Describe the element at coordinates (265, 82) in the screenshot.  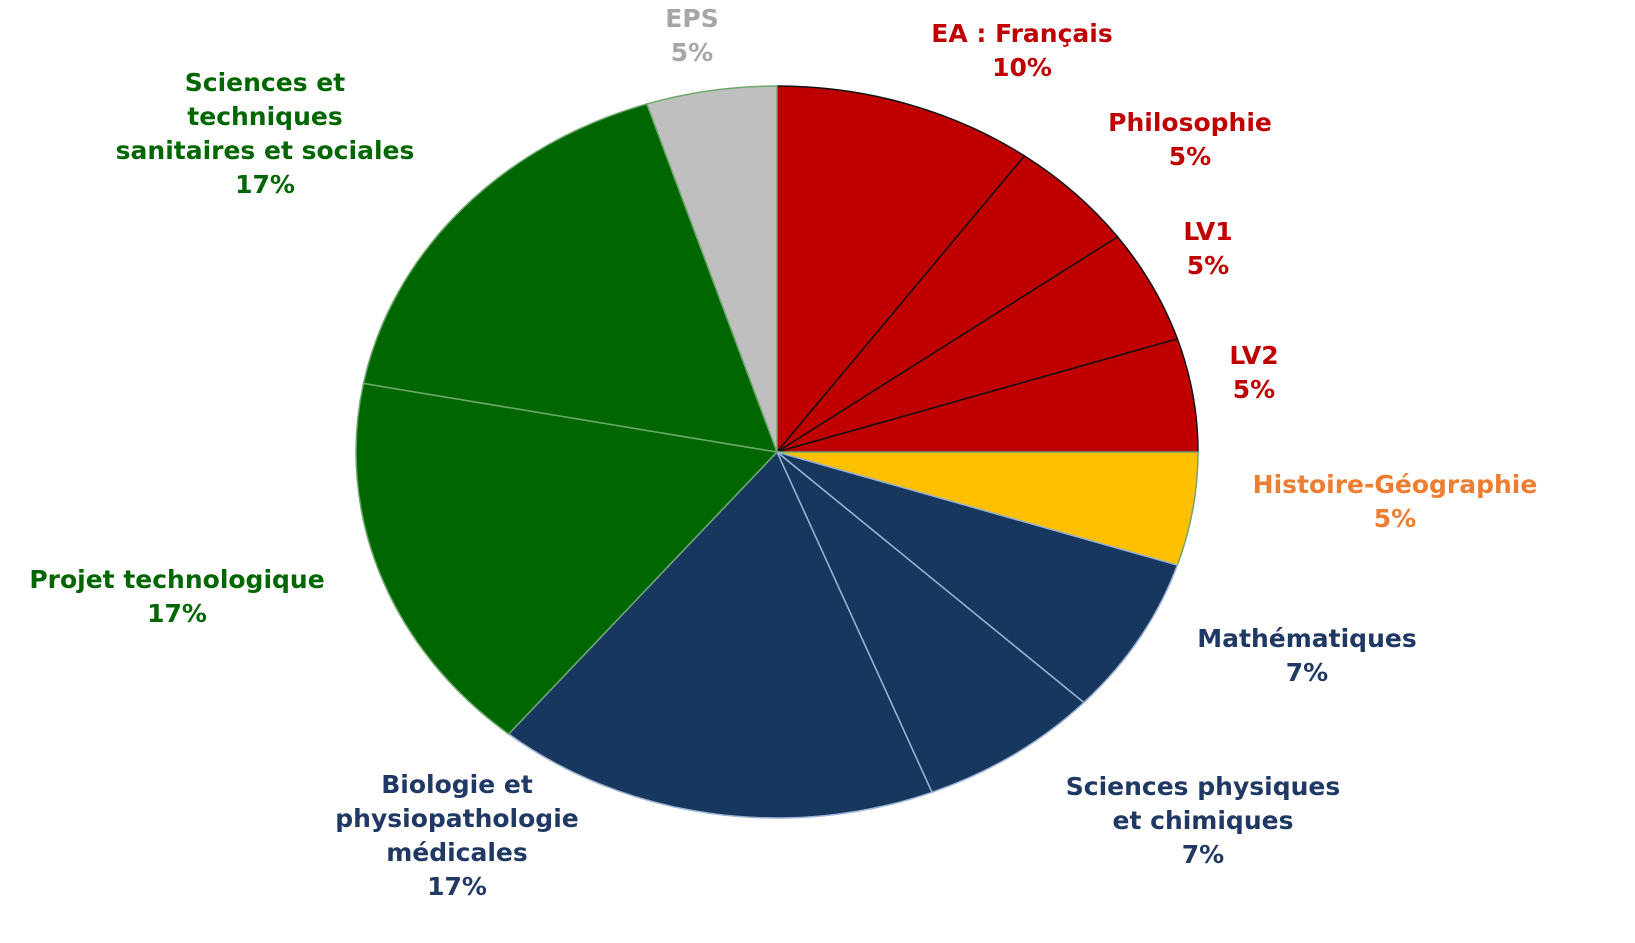
I see `label-line: Sciences et` at that location.